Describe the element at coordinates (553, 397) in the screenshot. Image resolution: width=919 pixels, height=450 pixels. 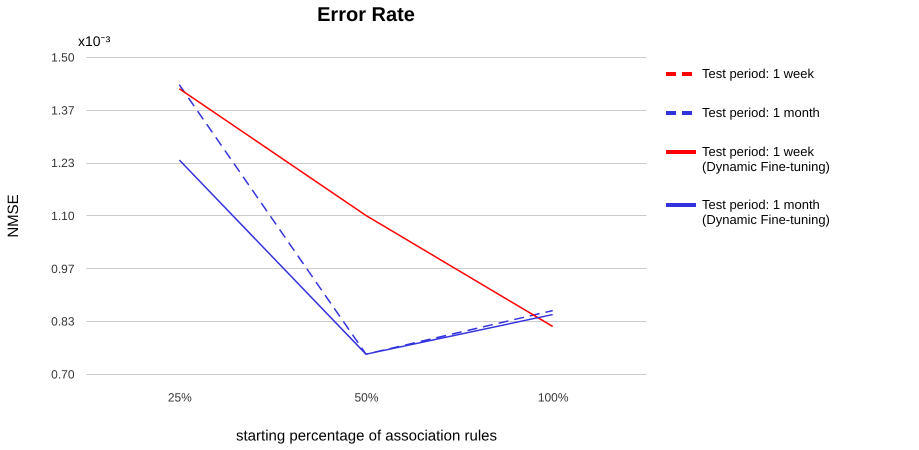
I see `x-tick-label: 100%` at that location.